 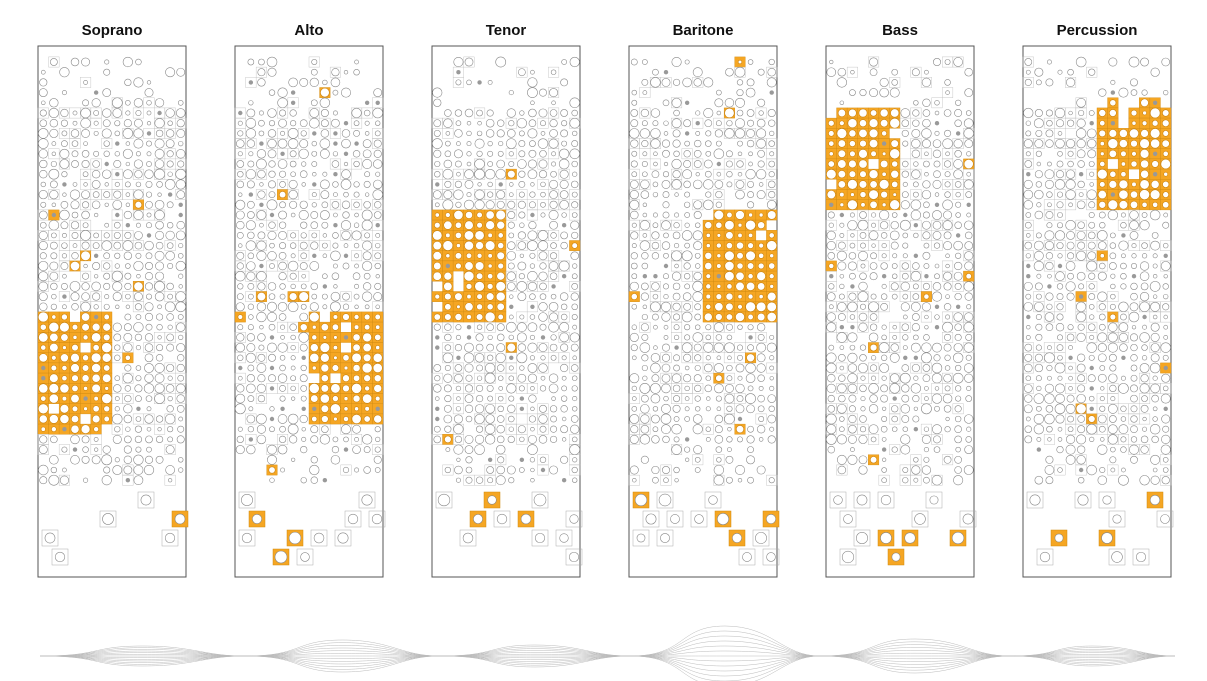 What do you see at coordinates (915, 647) in the screenshot?
I see `wave-line` at bounding box center [915, 647].